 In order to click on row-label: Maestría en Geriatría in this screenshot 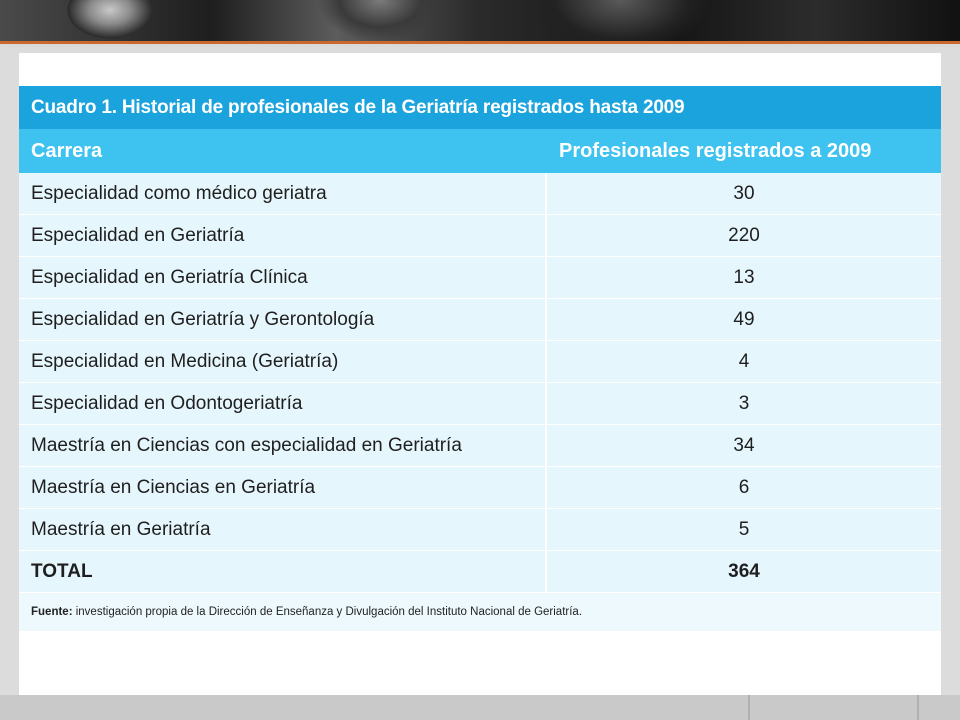, I will do `click(283, 529)`.